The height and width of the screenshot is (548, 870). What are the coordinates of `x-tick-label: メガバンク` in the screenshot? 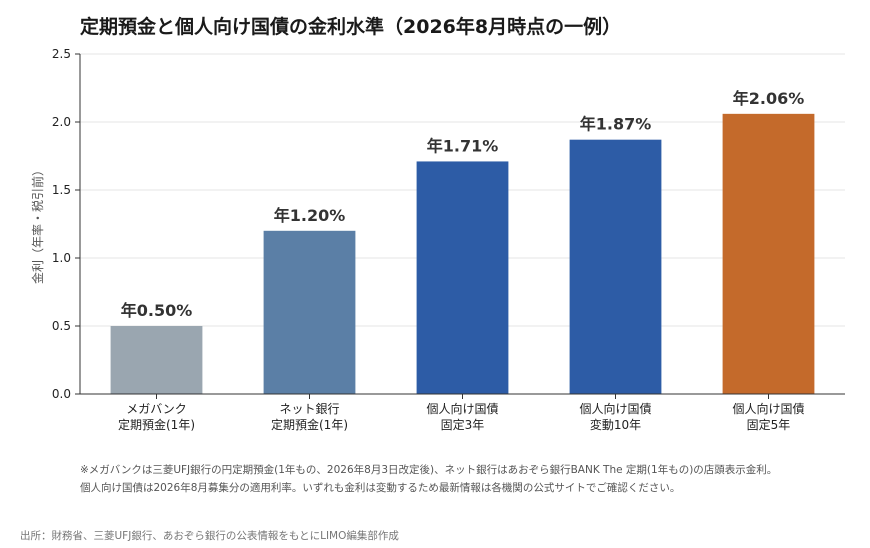 It's located at (156, 409).